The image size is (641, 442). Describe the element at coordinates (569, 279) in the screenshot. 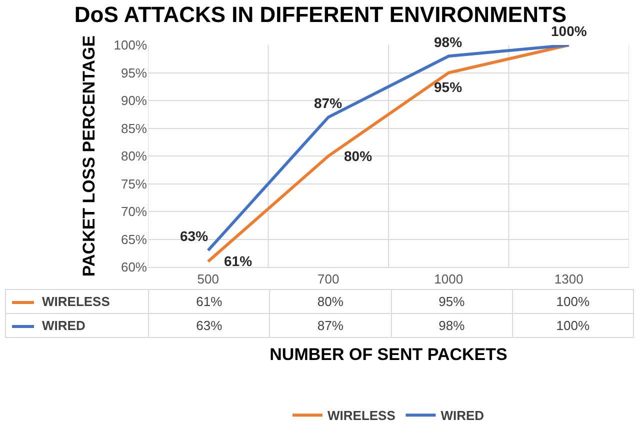

I see `x-tick-label: 1300` at that location.